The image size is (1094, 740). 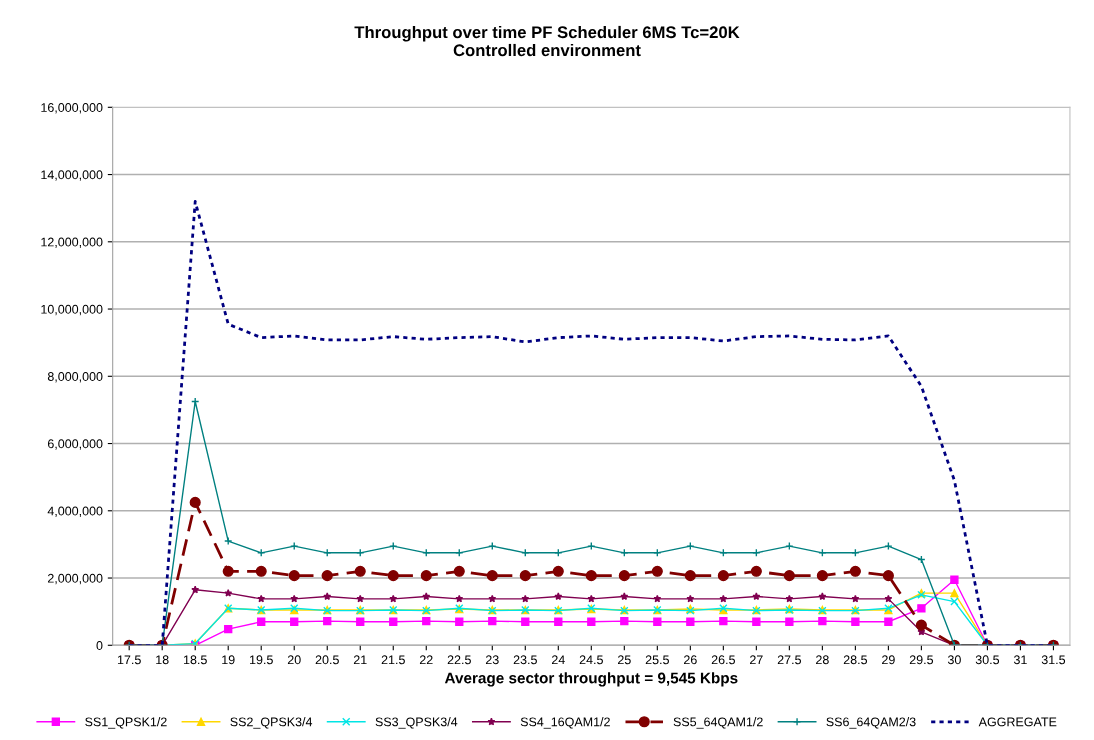 What do you see at coordinates (228, 660) in the screenshot?
I see `x-tick-label: 19` at bounding box center [228, 660].